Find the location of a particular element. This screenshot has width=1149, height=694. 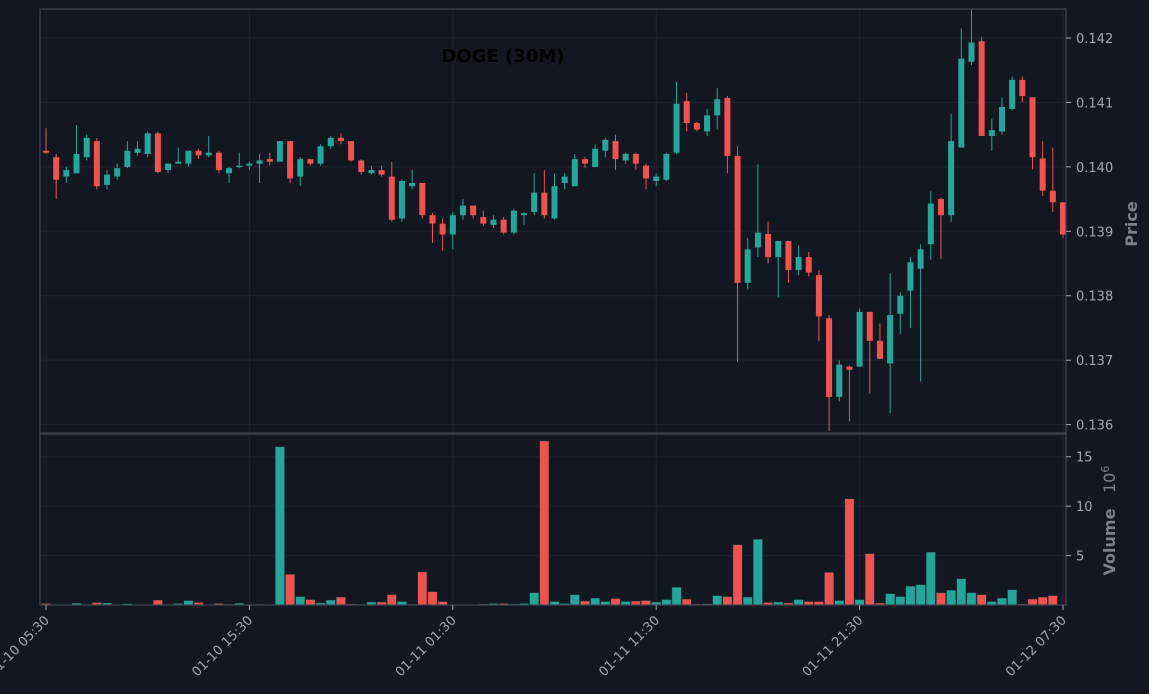

x-tick-label: 01-12 07:30 is located at coordinates (1036, 646).